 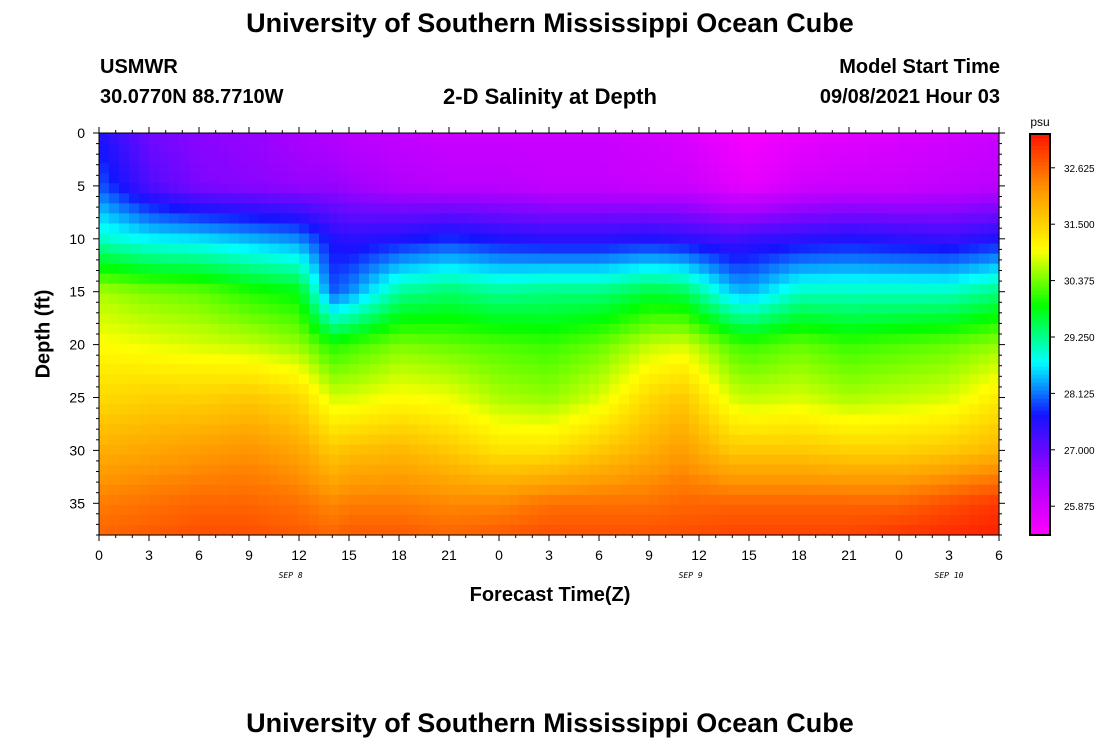 I want to click on y-tick-label: 5, so click(x=81, y=186).